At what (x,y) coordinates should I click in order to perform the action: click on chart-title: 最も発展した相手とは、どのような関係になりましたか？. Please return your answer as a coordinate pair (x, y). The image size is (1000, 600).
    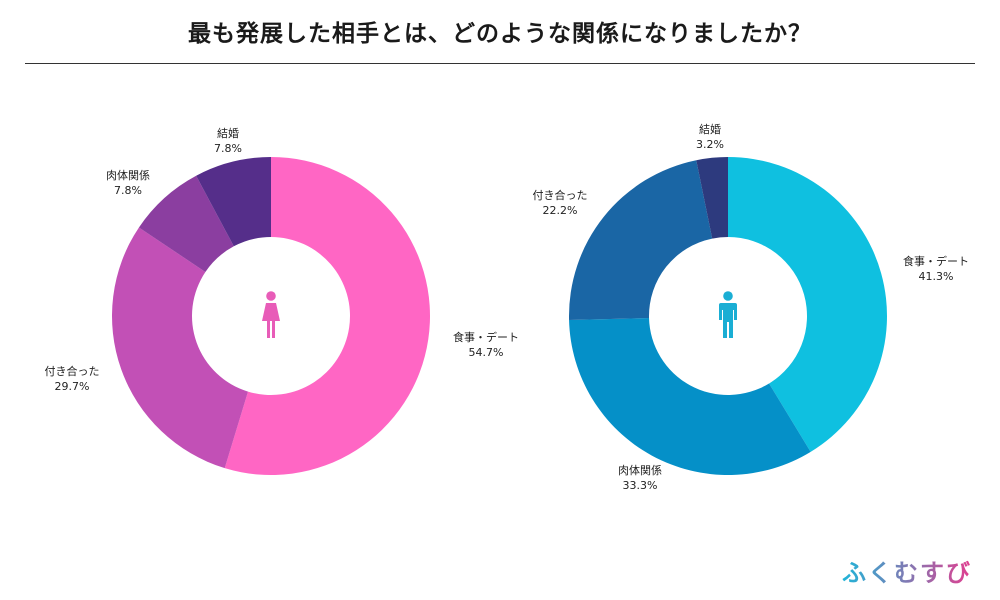
    Looking at the image, I should click on (500, 34).